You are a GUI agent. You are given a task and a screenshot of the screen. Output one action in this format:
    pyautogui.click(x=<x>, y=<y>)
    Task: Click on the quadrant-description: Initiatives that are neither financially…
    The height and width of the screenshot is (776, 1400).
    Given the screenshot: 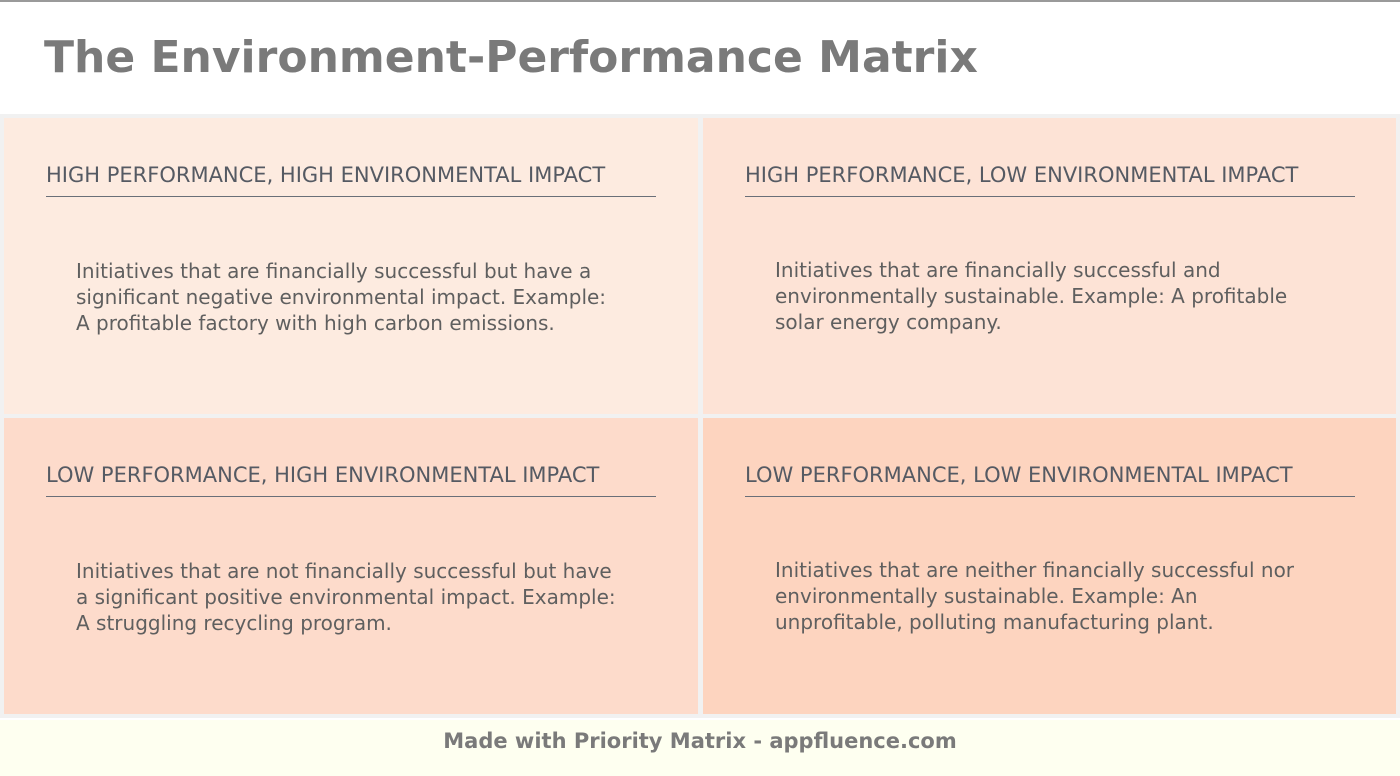 What is the action you would take?
    pyautogui.click(x=1035, y=596)
    